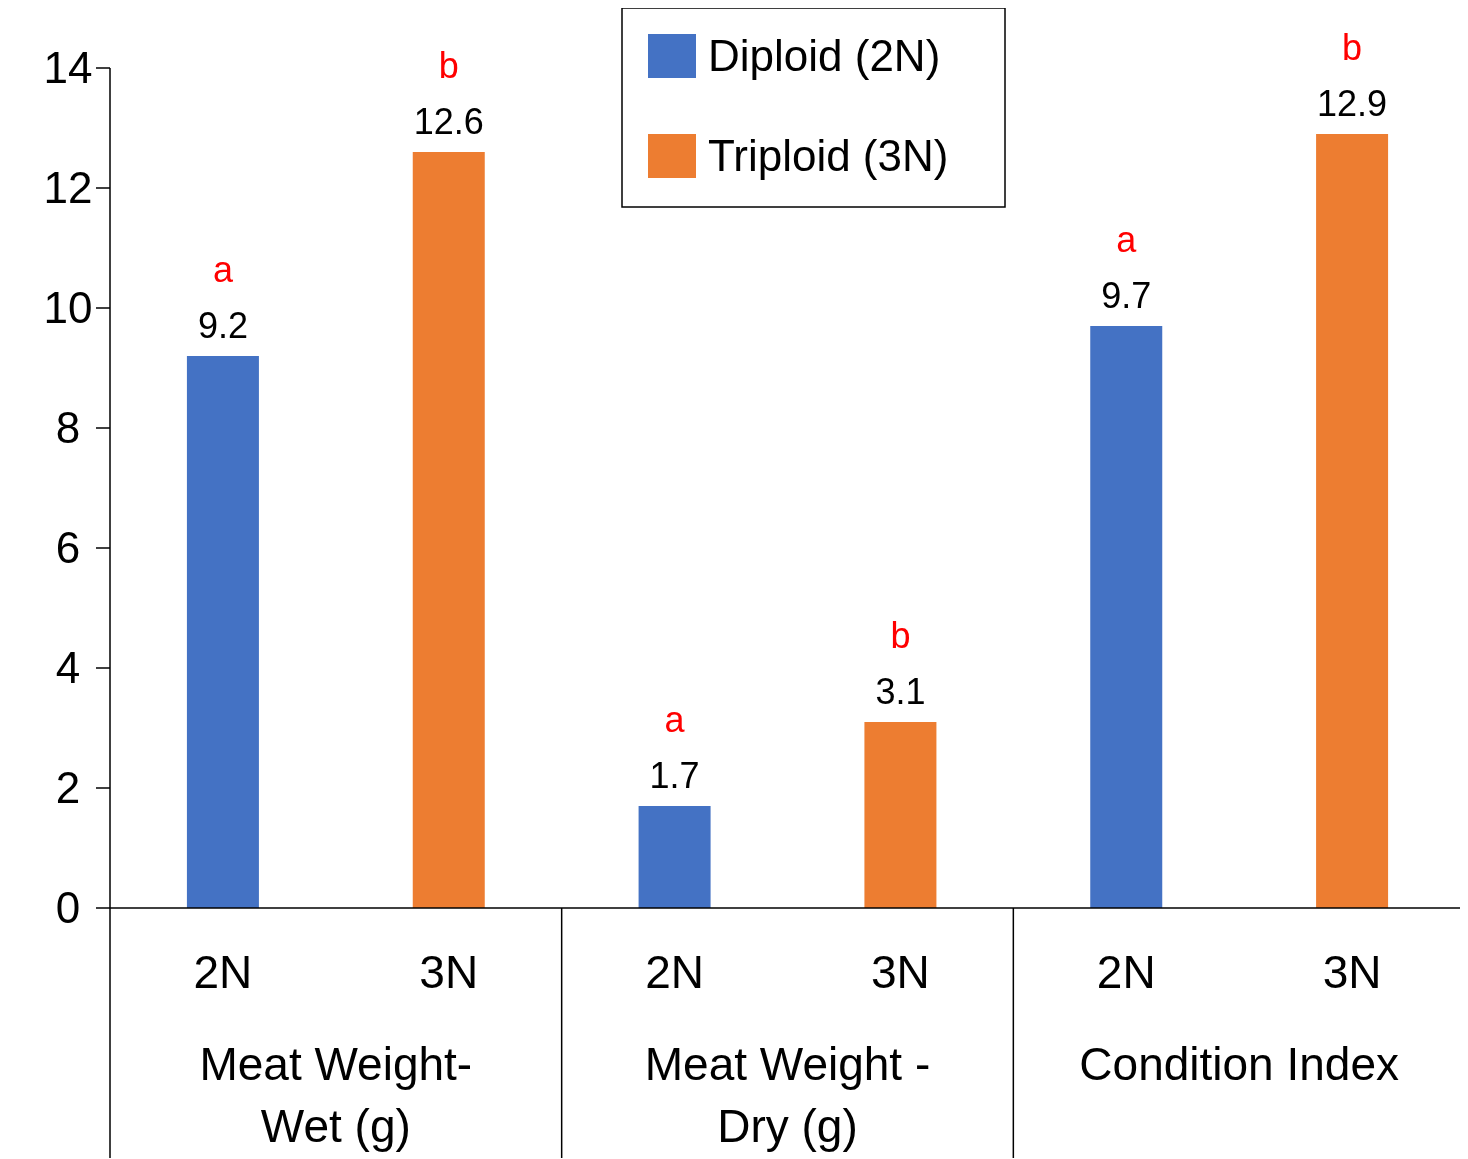  Describe the element at coordinates (674, 775) in the screenshot. I see `data-label: 1.7` at that location.